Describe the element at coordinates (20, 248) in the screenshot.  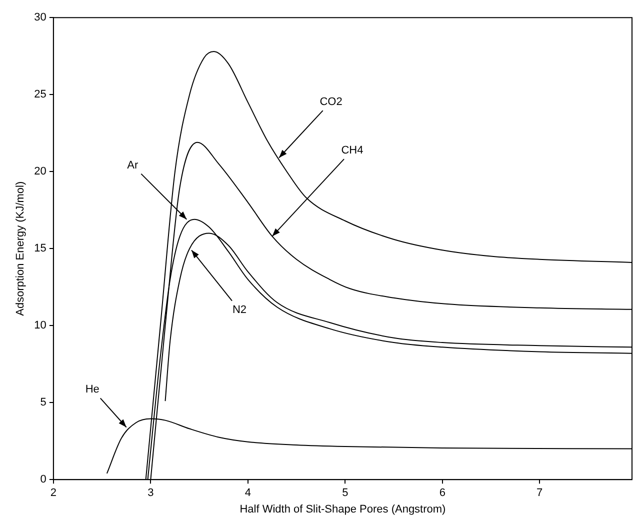
I see `y-axis-title: Adsorption Energy (KJ/mol)` at that location.